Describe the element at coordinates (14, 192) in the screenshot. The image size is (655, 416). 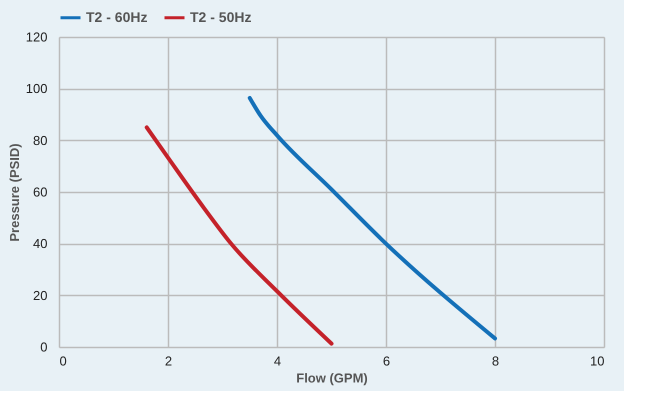
I see `y-axis-title: Pressure (PSID)` at that location.